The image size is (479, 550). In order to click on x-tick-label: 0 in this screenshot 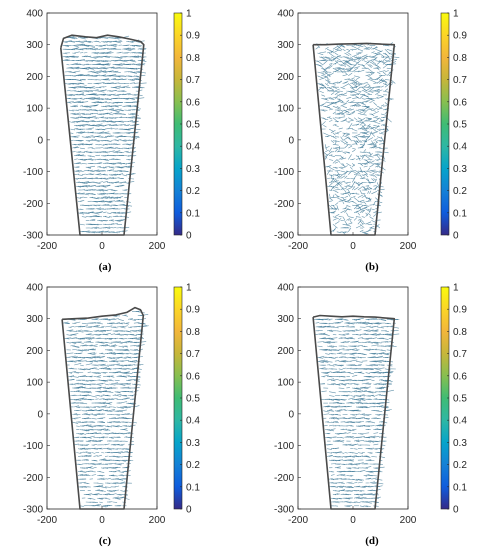, I will do `click(353, 520)`.